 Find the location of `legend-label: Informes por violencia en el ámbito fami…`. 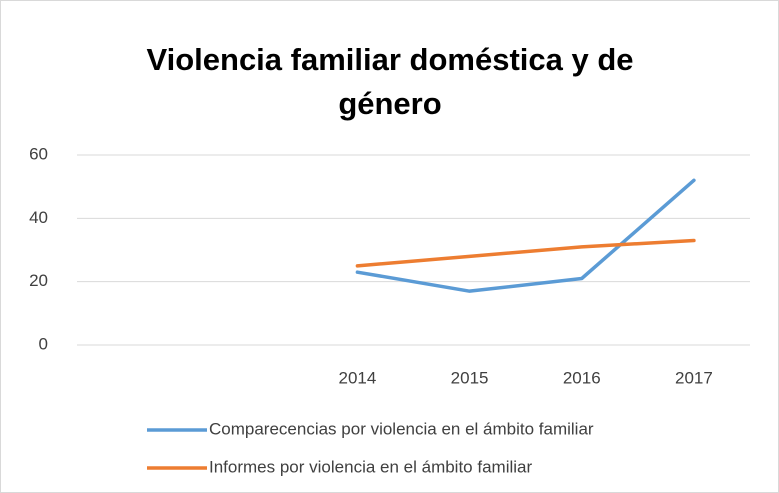

legend-label: Informes por violencia en el ámbito fami… is located at coordinates (370, 466).